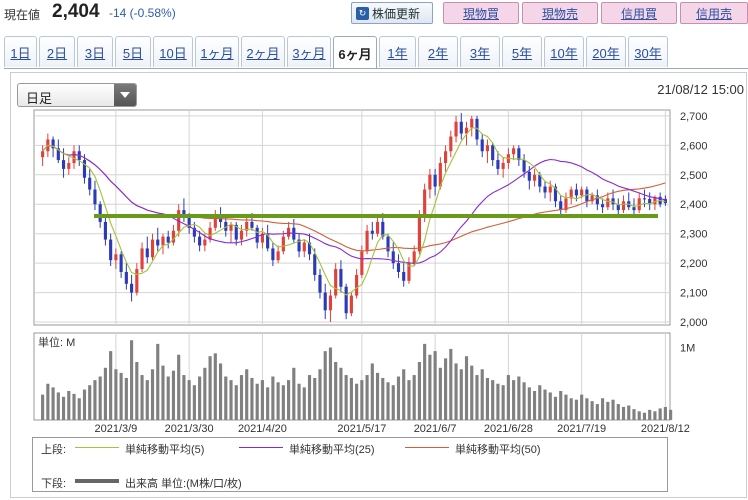 This screenshot has height=500, width=748. Describe the element at coordinates (54, 484) in the screenshot. I see `legend-lower-label: 下段:` at that location.